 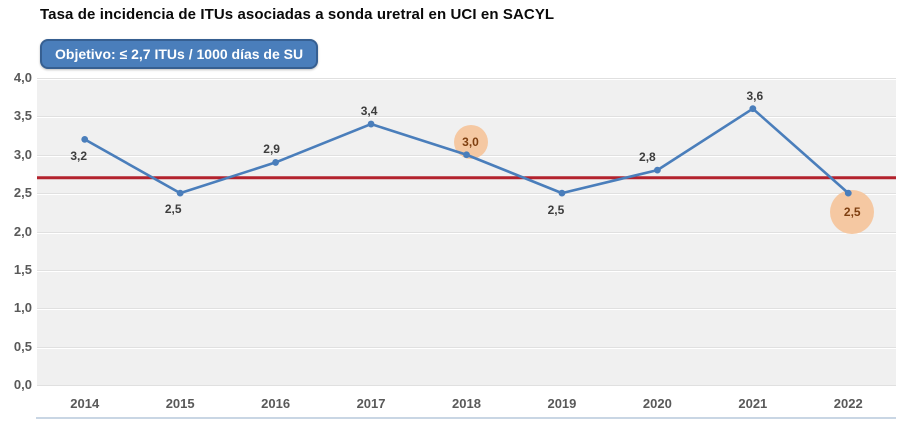 What do you see at coordinates (848, 403) in the screenshot?
I see `x-axis-tick-label: 2022` at bounding box center [848, 403].